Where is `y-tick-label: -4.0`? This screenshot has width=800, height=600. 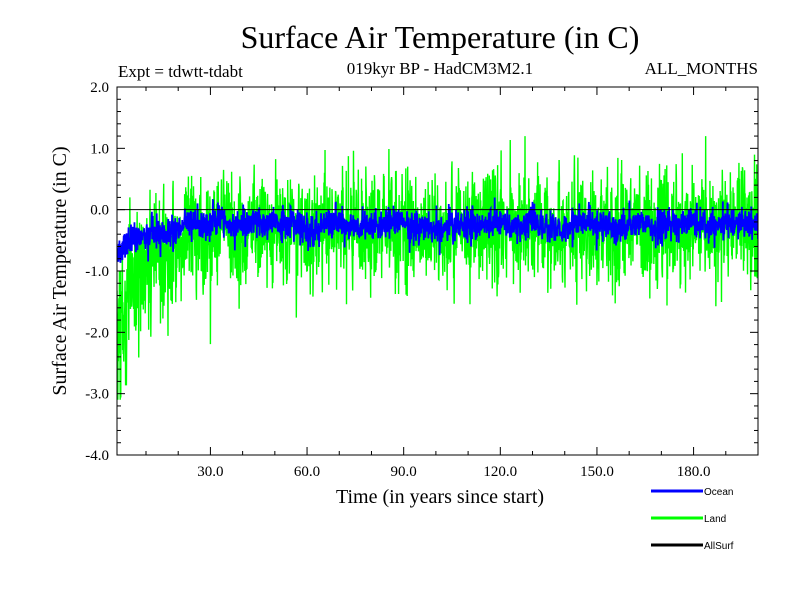
y-tick-label: -4.0 is located at coordinates (97, 456).